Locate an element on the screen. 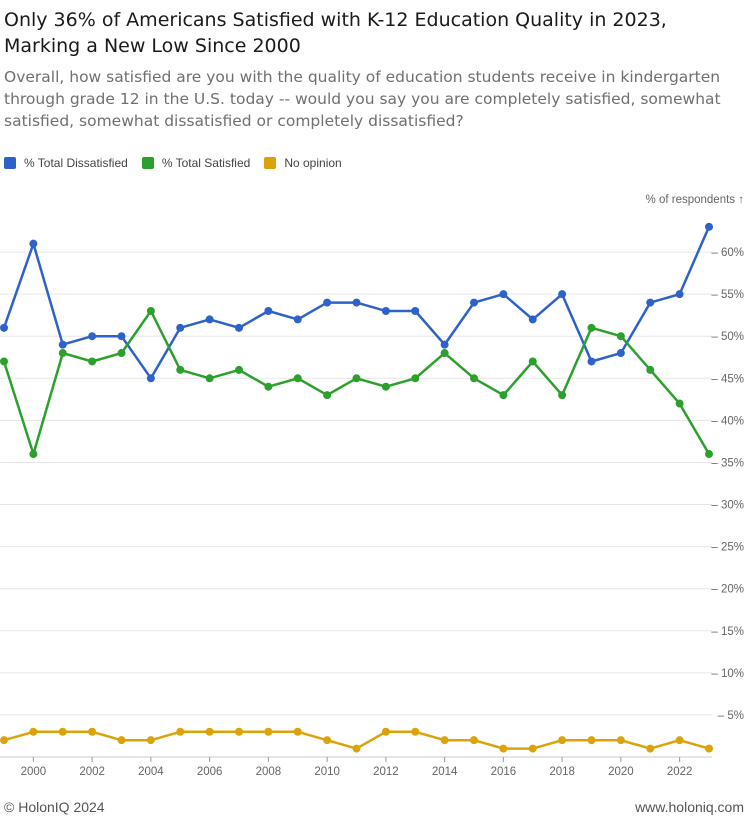 The height and width of the screenshot is (822, 750). y-tick-label: – 15% is located at coordinates (727, 632).